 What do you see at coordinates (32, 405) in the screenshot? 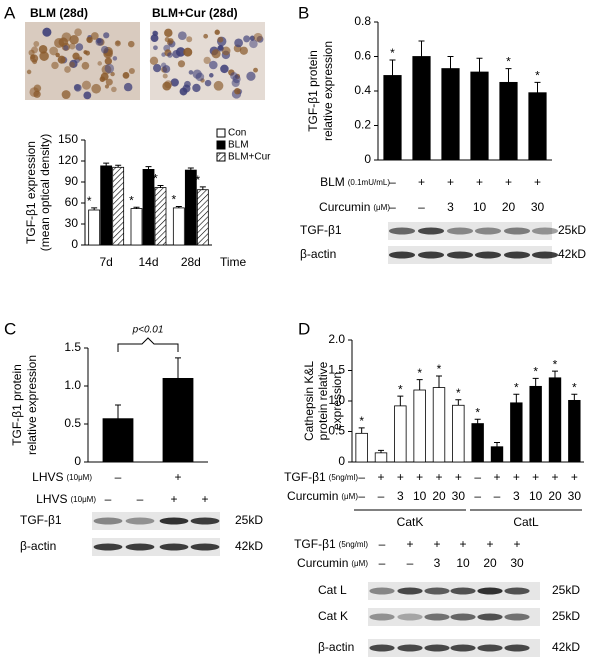
I see `y-axis-label: relative expression` at bounding box center [32, 405].